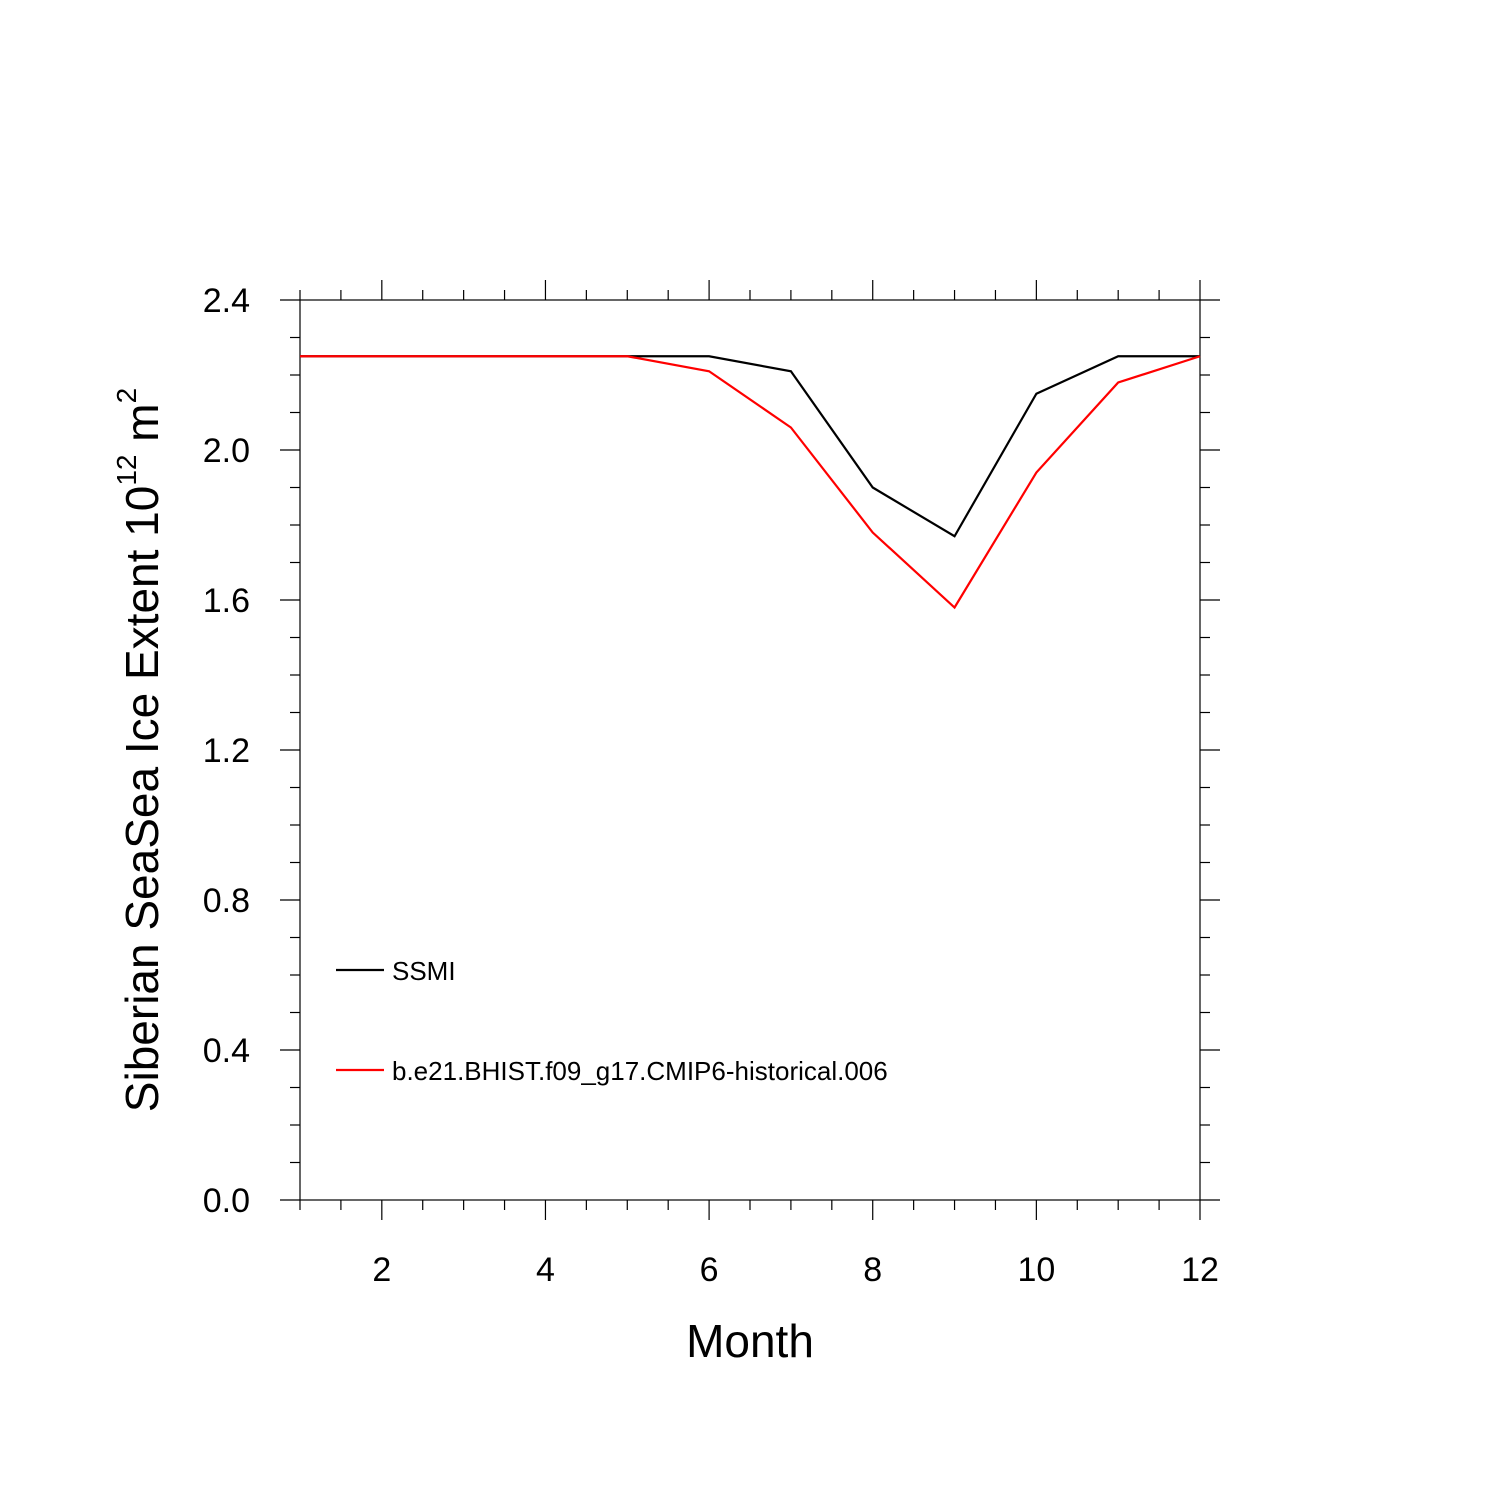 This screenshot has height=1500, width=1500. I want to click on x-tick-label: 6, so click(709, 1270).